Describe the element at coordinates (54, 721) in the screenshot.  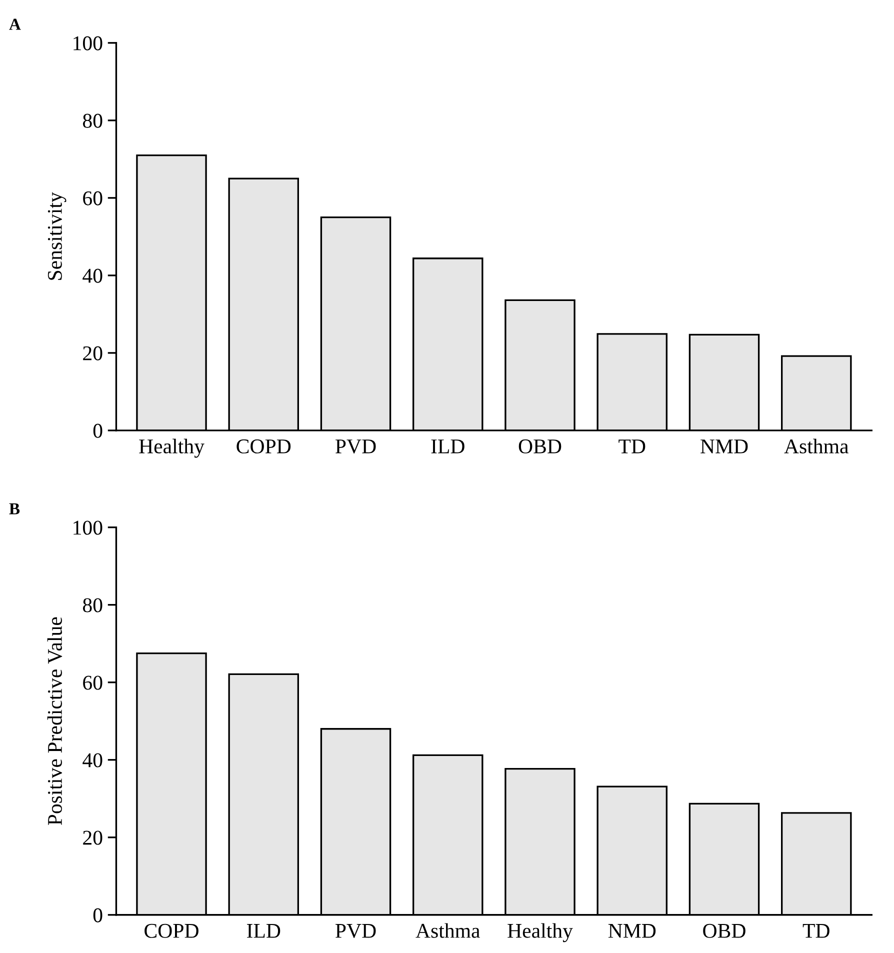
I see `y-axis-title: Positive Predictive Value` at that location.